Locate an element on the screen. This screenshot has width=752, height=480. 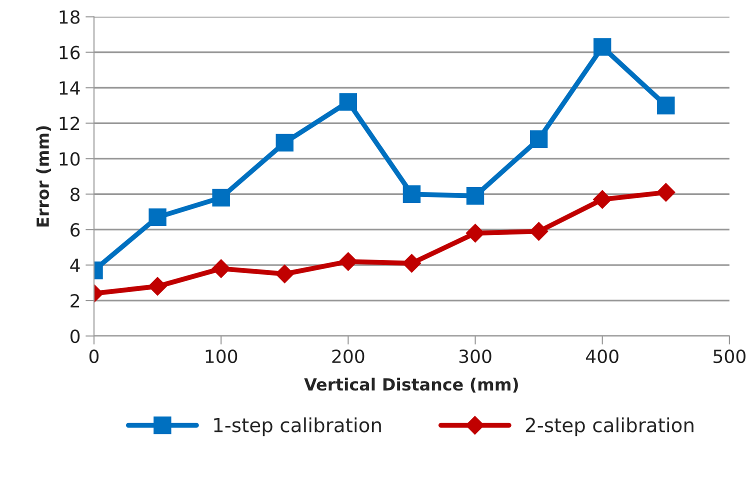
y-tick-label: 2 is located at coordinates (74, 301).